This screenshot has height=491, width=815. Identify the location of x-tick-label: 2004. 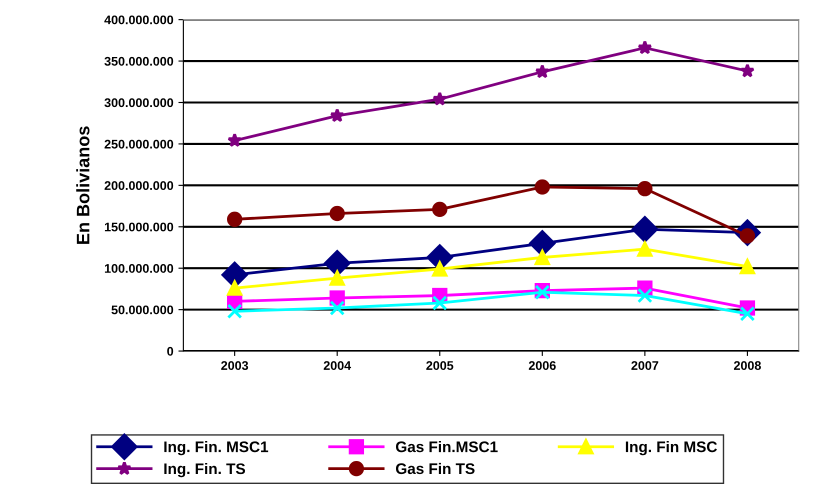
(338, 365).